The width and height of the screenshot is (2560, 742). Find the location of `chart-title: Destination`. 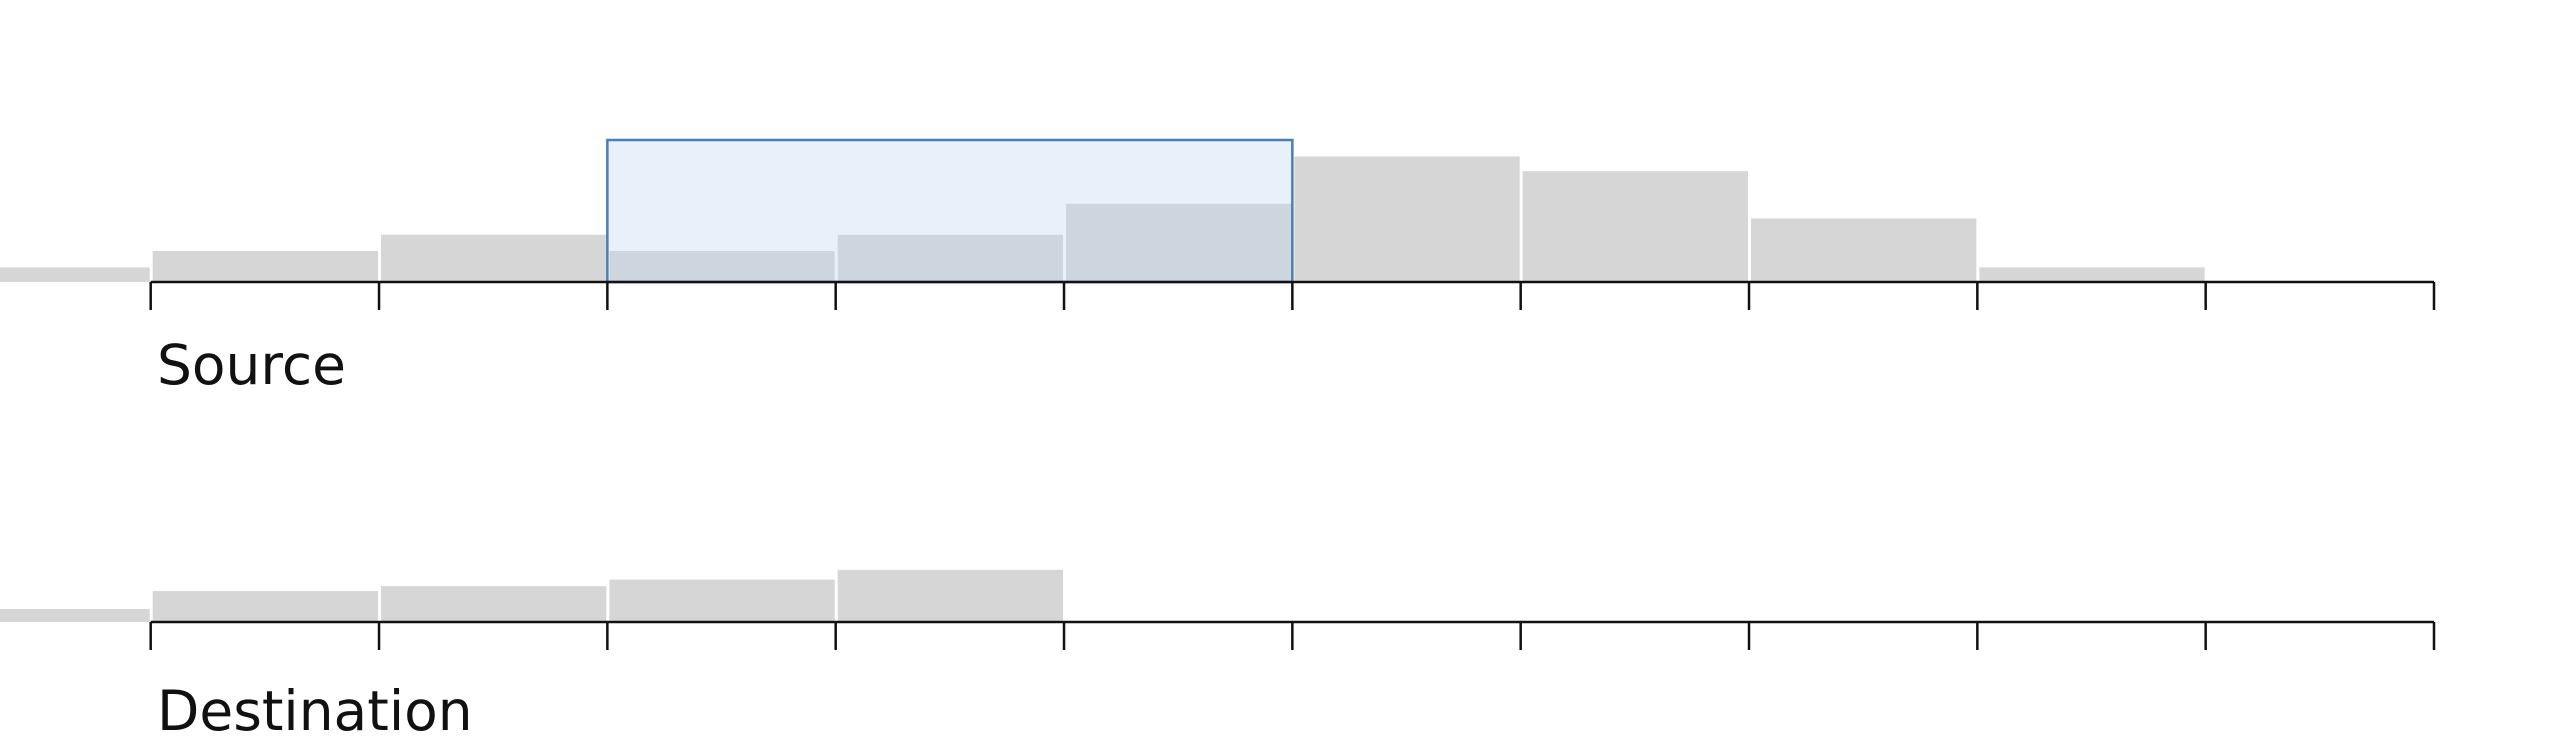

chart-title: Destination is located at coordinates (315, 710).